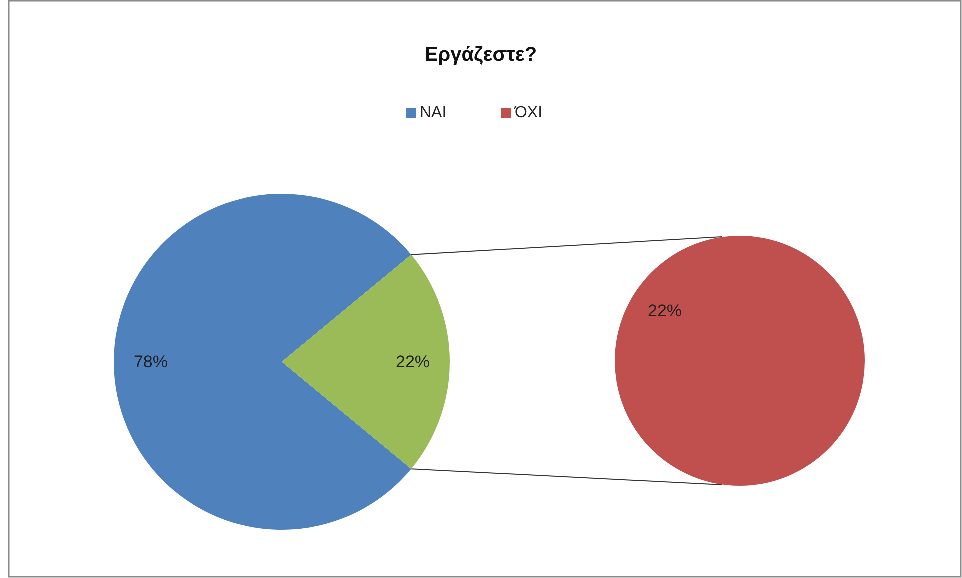 The height and width of the screenshot is (578, 962). What do you see at coordinates (528, 113) in the screenshot?
I see `legend-label: ΌΧΙ` at bounding box center [528, 113].